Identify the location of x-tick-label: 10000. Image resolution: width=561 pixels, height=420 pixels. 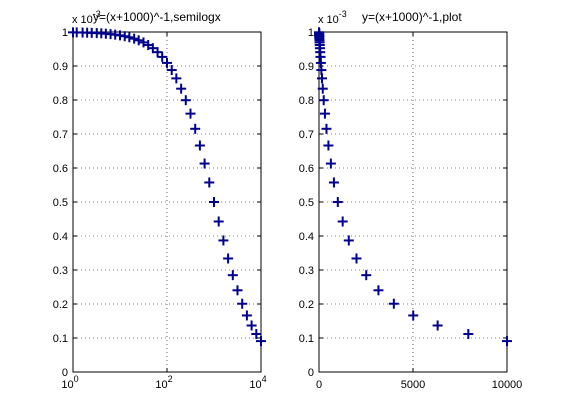
(507, 385).